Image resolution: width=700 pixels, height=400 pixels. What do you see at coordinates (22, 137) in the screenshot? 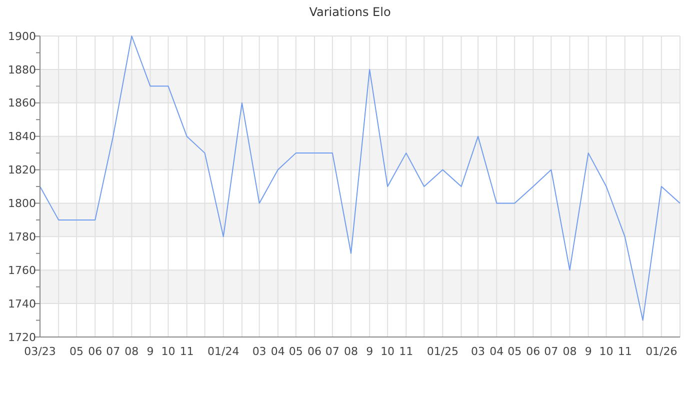
I see `y-tick-label: 1840` at bounding box center [22, 137].